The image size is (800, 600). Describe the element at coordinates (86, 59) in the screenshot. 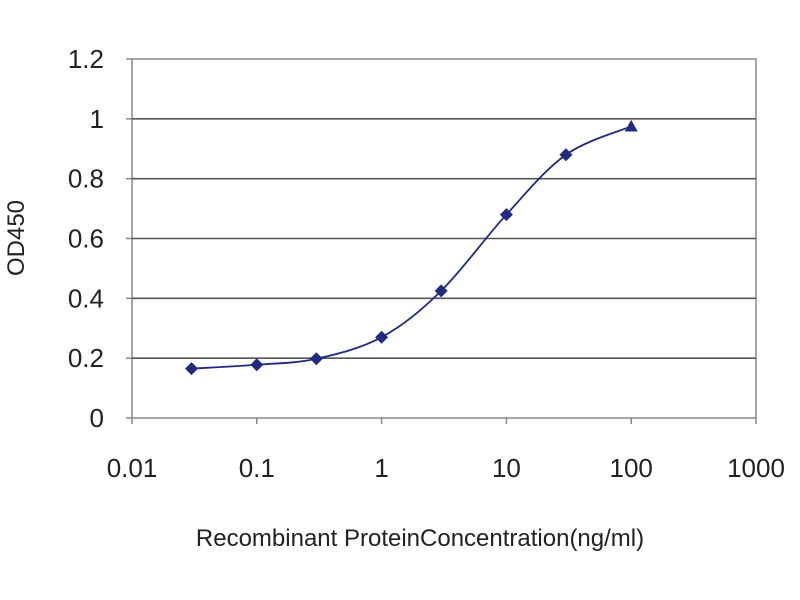

I see `y-tick-label: 1.2` at that location.